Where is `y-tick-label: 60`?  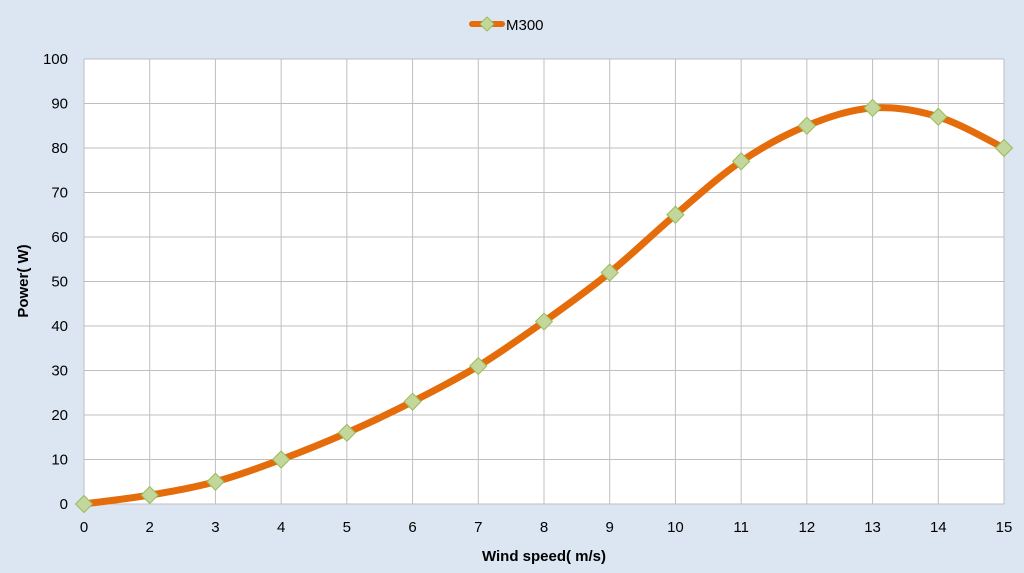
y-tick-label: 60 is located at coordinates (59, 237).